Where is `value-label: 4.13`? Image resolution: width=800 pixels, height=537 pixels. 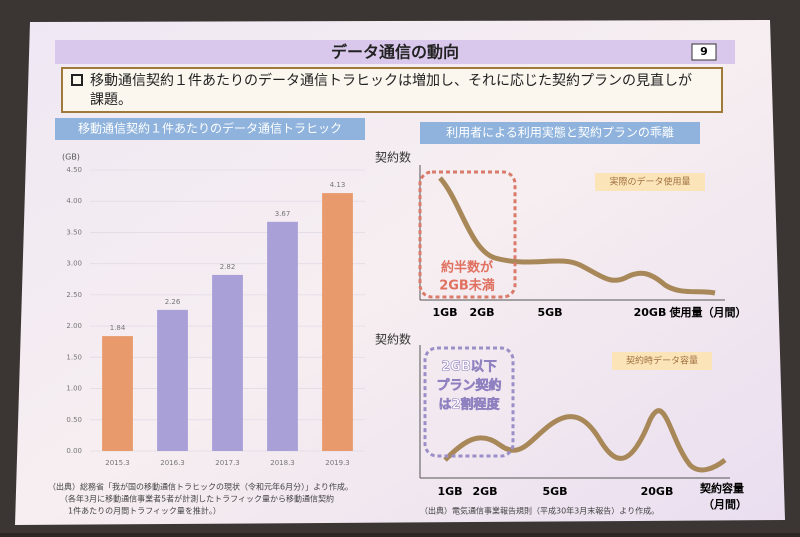 value-label: 4.13 is located at coordinates (338, 185).